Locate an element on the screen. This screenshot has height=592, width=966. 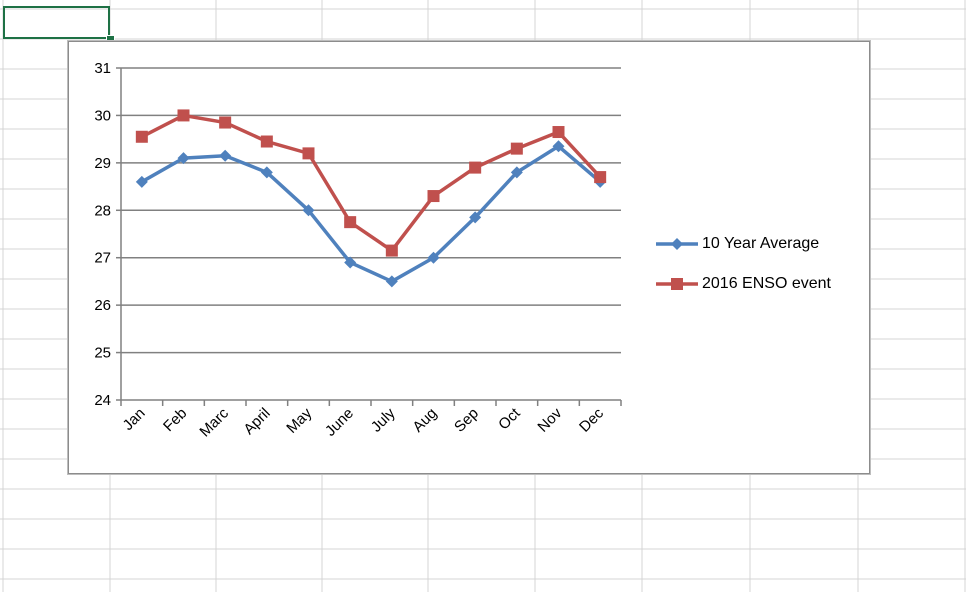
legend-item-series-0: 10 Year Average is located at coordinates (743, 244).